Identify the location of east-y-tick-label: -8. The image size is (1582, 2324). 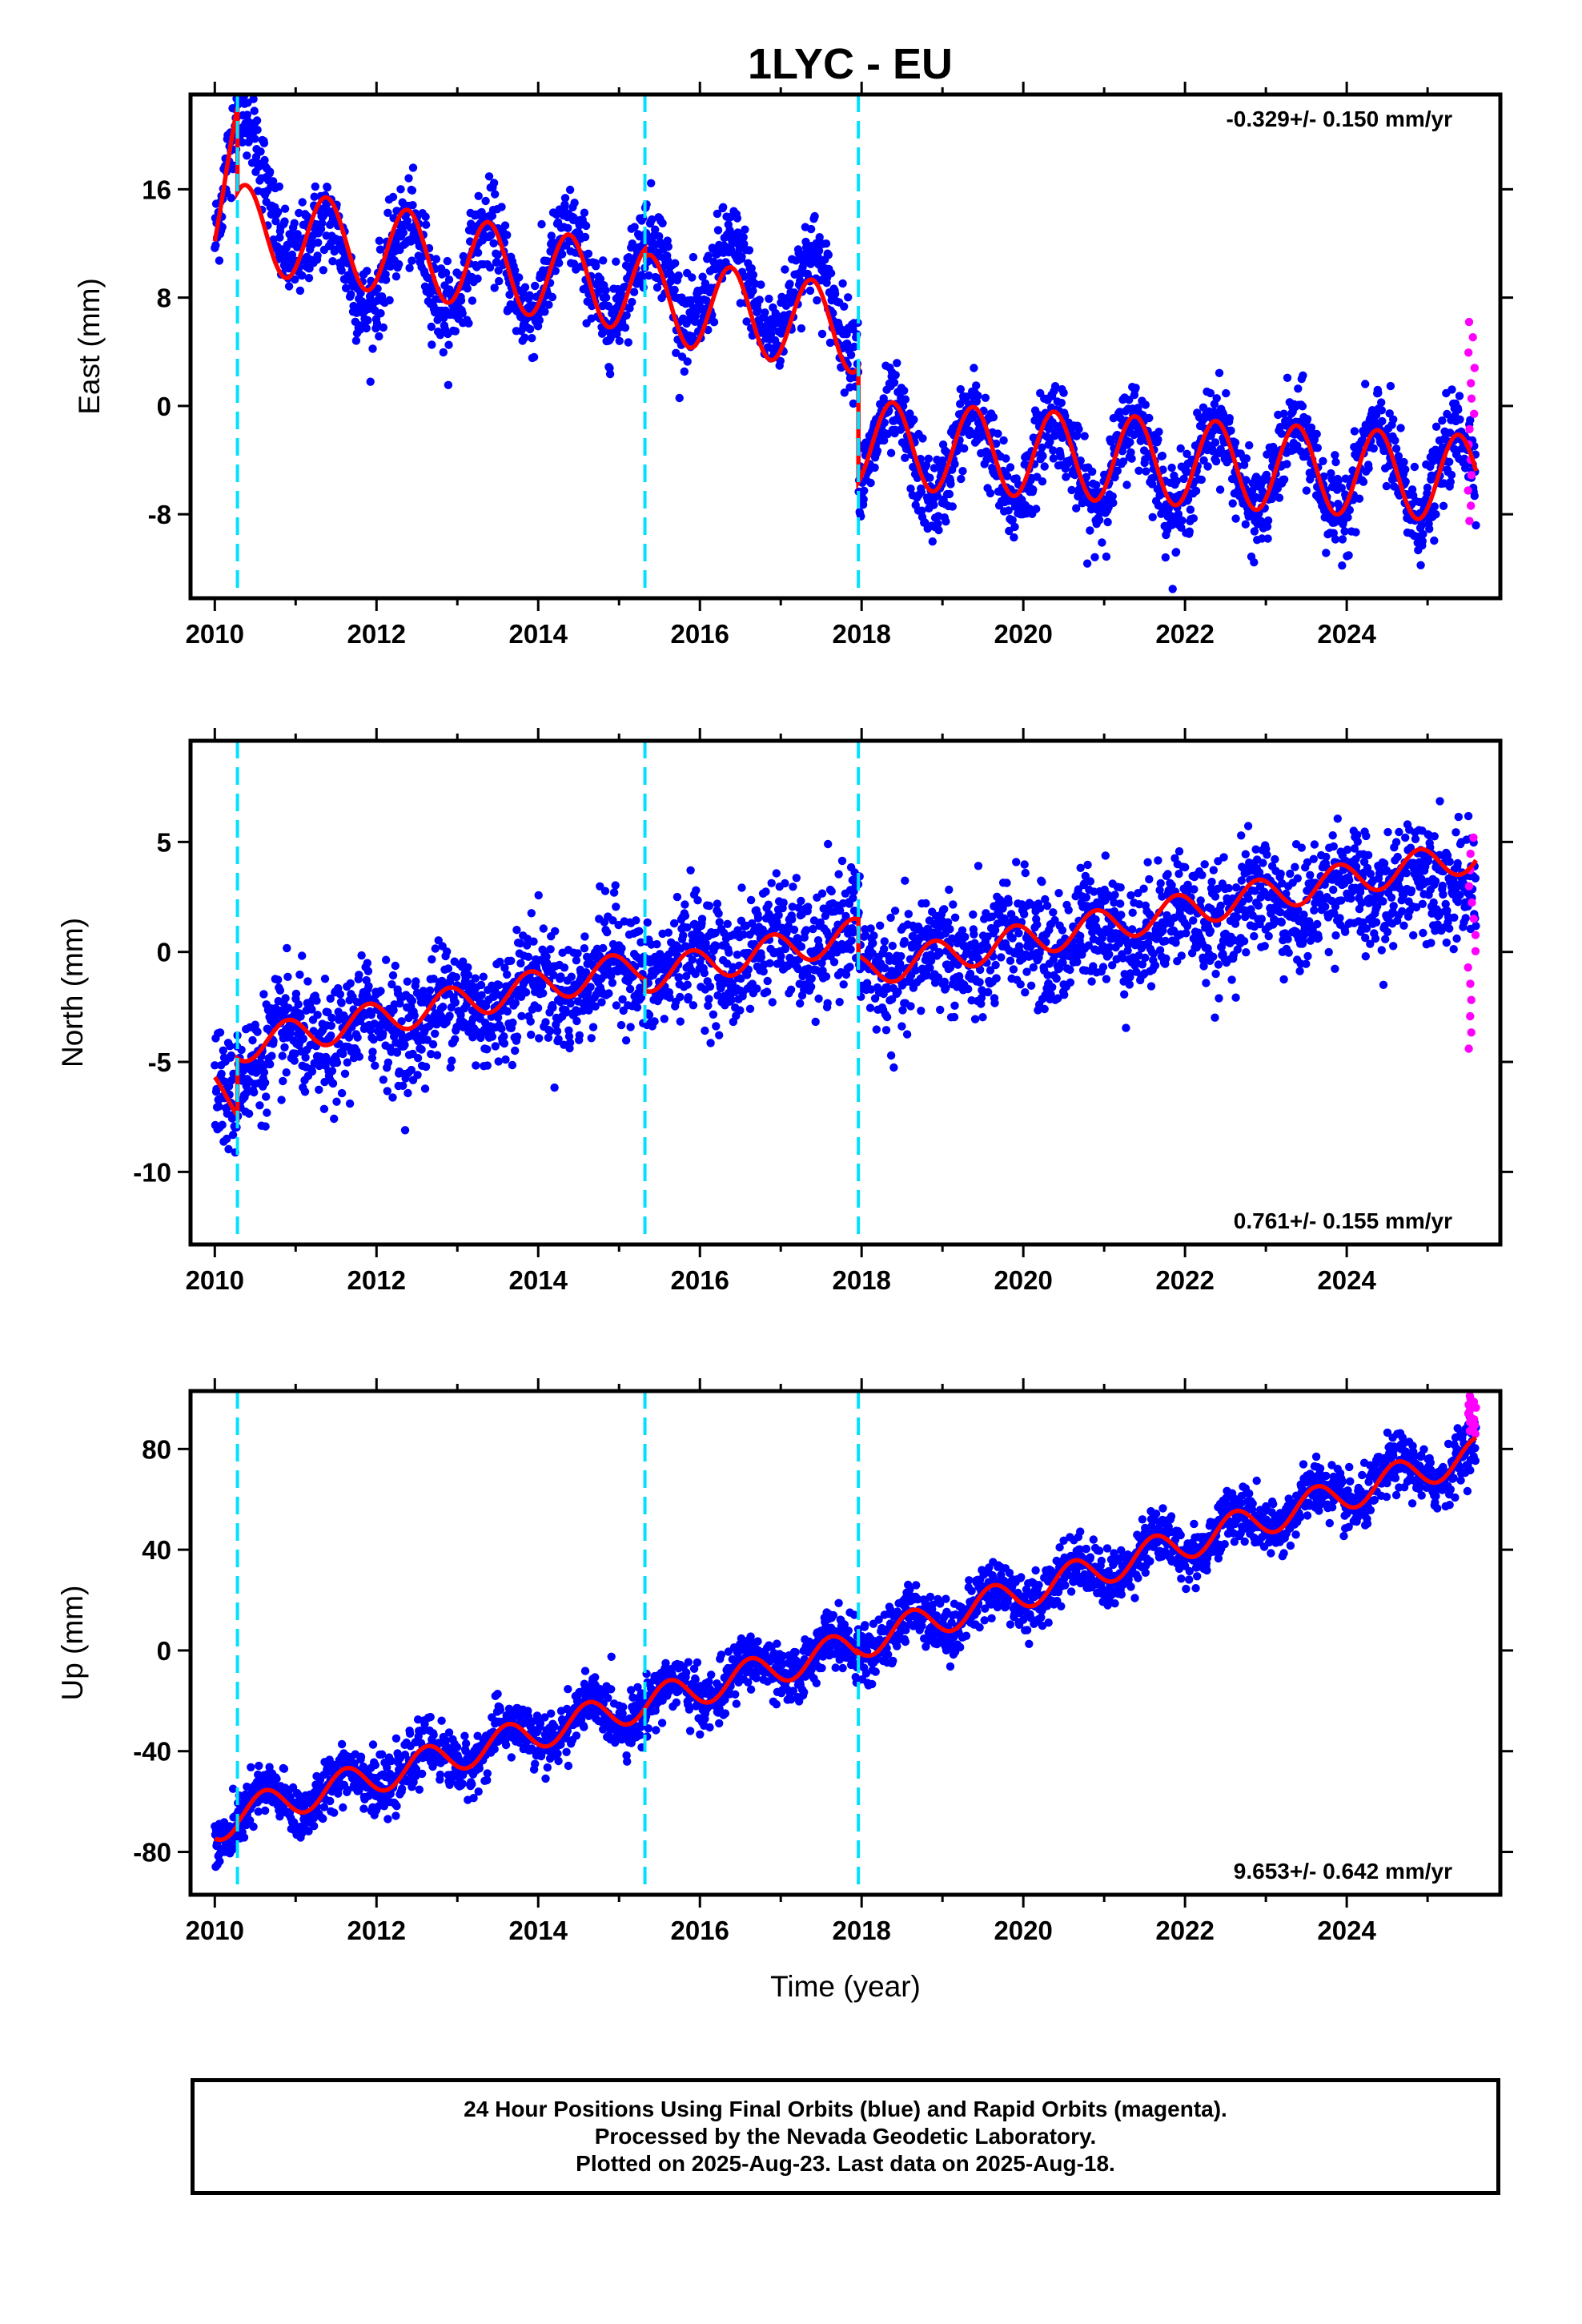
(159, 514).